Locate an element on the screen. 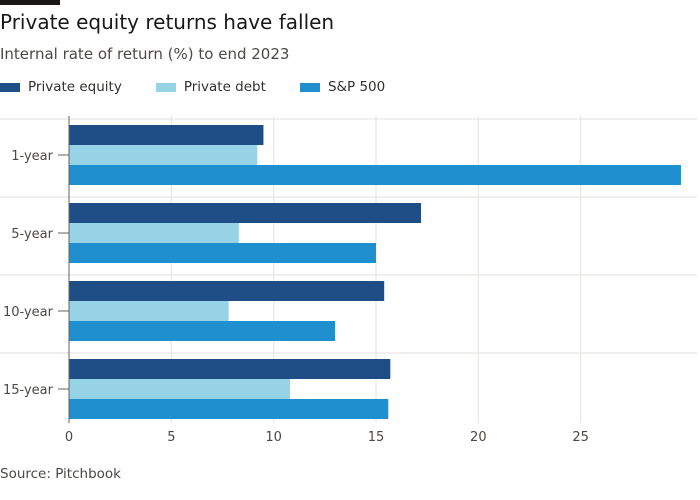 This screenshot has width=700, height=500. legend-item-sp500: S&P 500 is located at coordinates (342, 87).